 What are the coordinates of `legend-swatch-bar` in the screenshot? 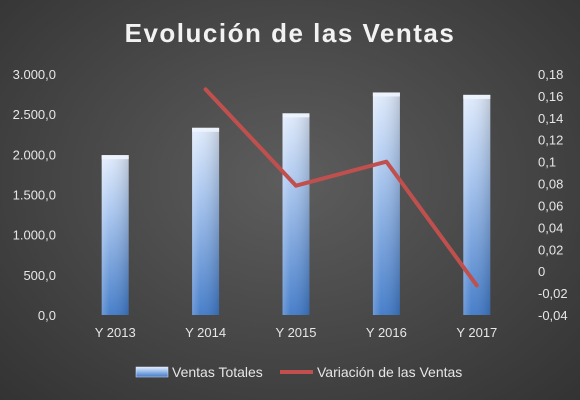 It's located at (152, 372).